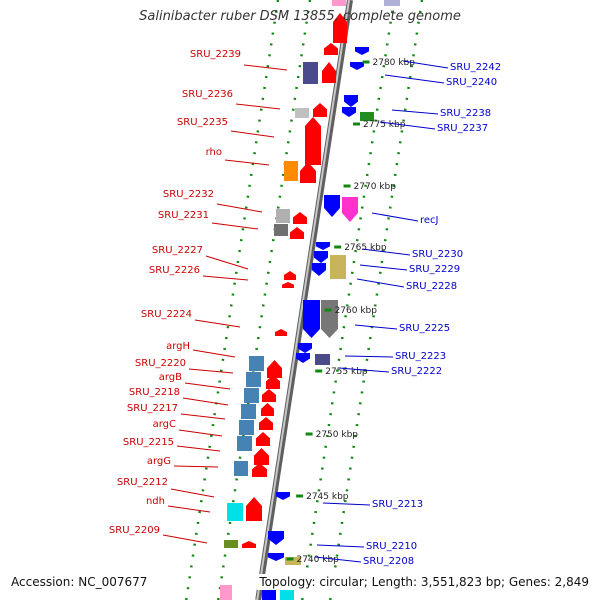  What do you see at coordinates (356, 311) in the screenshot?
I see `scale-label: 2760 kbp` at bounding box center [356, 311].